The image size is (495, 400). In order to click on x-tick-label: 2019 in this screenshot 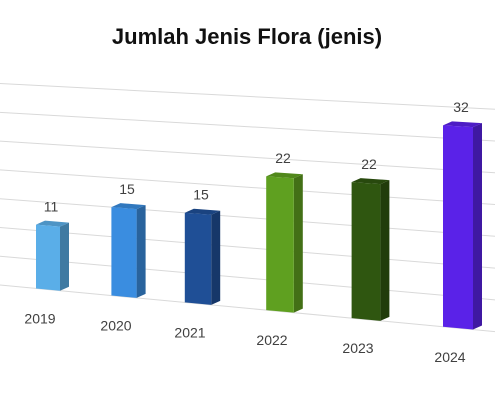, I will do `click(39, 318)`.